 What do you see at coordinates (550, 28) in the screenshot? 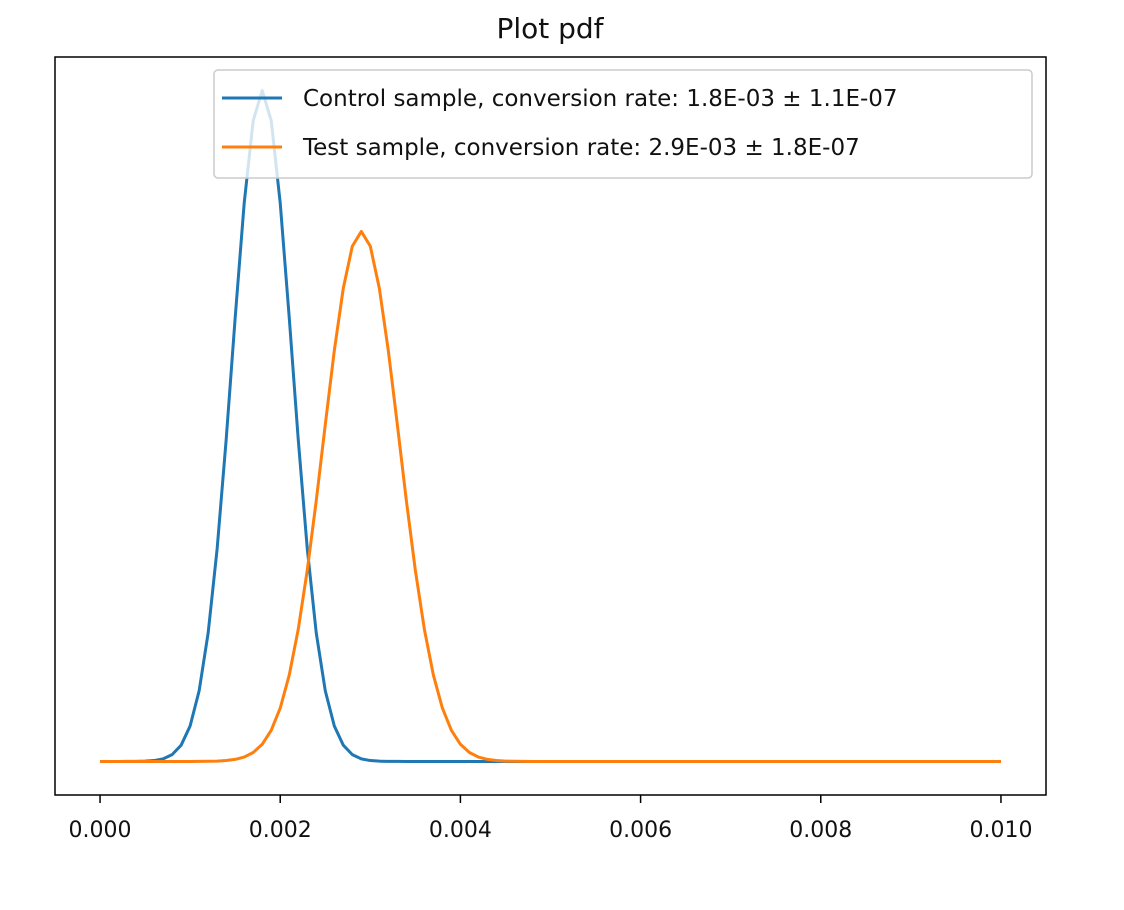
I see `chart-title: Plot pdf` at bounding box center [550, 28].